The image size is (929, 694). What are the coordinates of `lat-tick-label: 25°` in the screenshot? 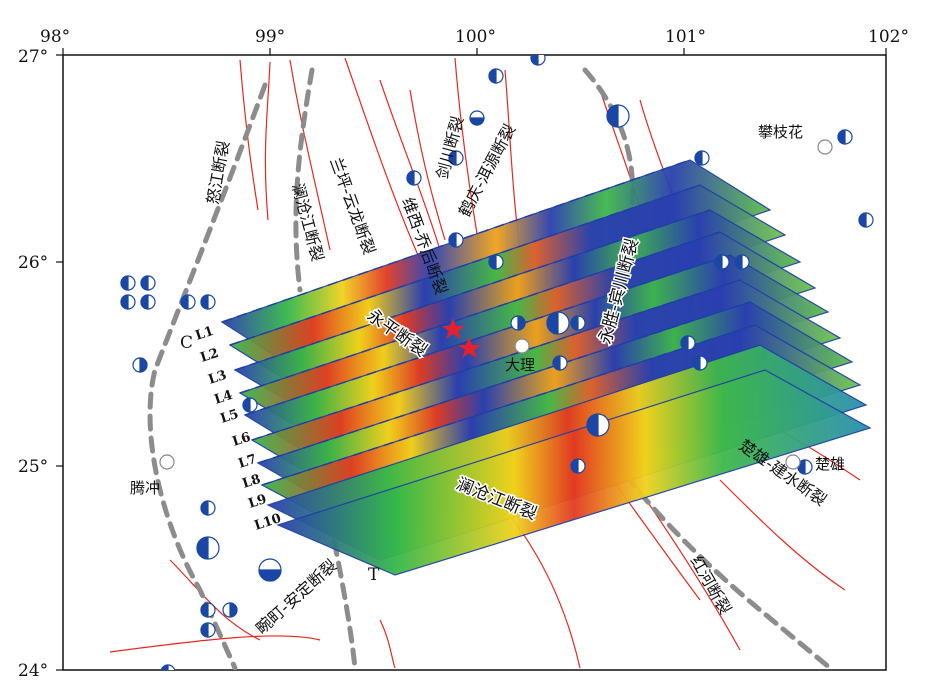 It's located at (33, 467).